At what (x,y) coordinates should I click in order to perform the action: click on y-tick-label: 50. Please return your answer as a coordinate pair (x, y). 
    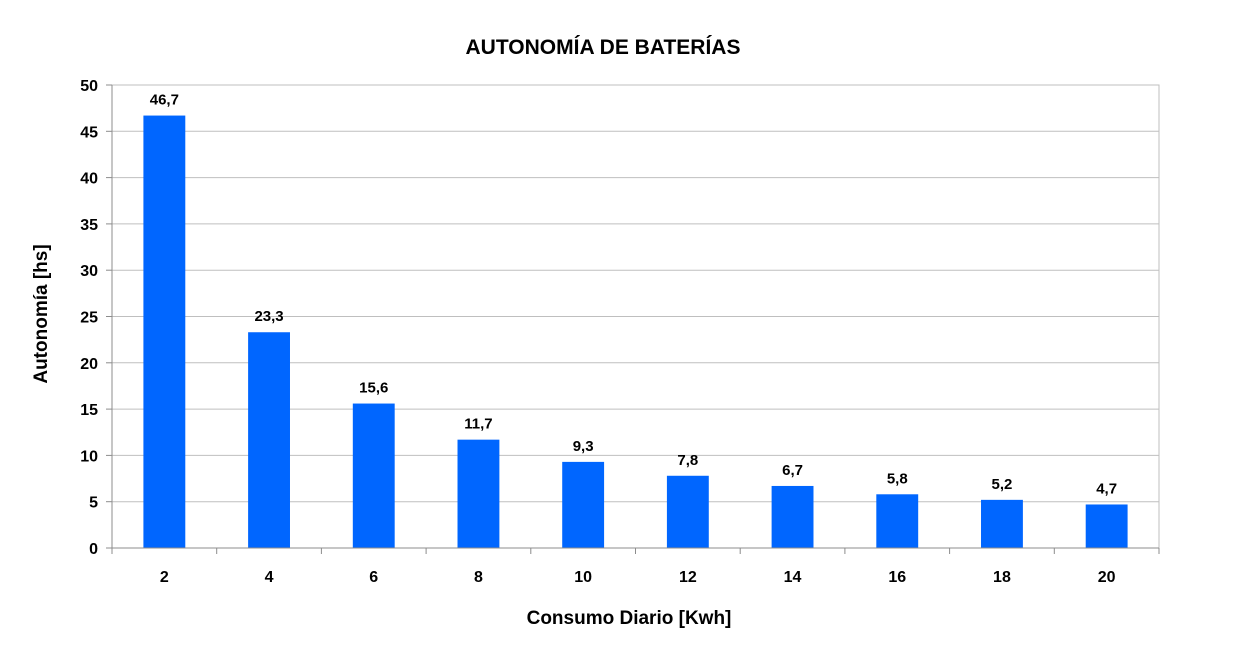
    Looking at the image, I should click on (89, 86).